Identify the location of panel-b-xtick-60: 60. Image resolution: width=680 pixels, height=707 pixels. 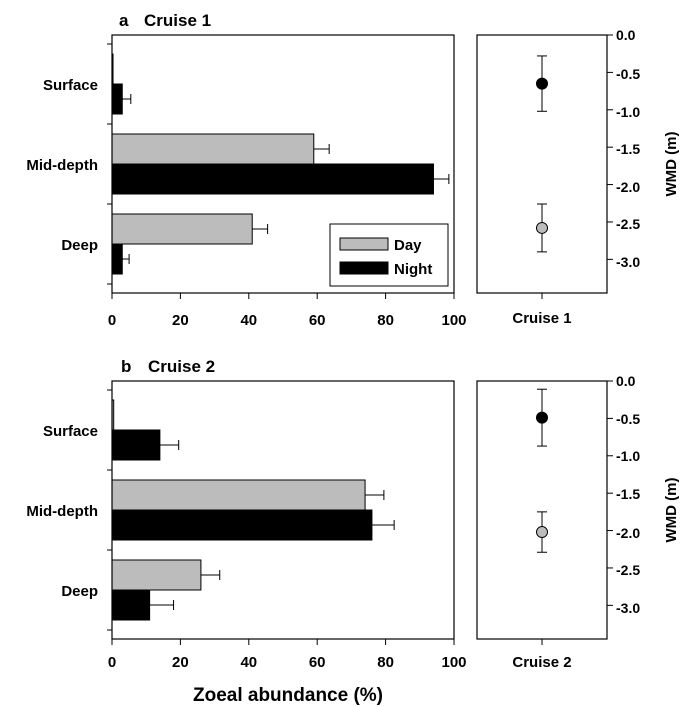
(317, 662).